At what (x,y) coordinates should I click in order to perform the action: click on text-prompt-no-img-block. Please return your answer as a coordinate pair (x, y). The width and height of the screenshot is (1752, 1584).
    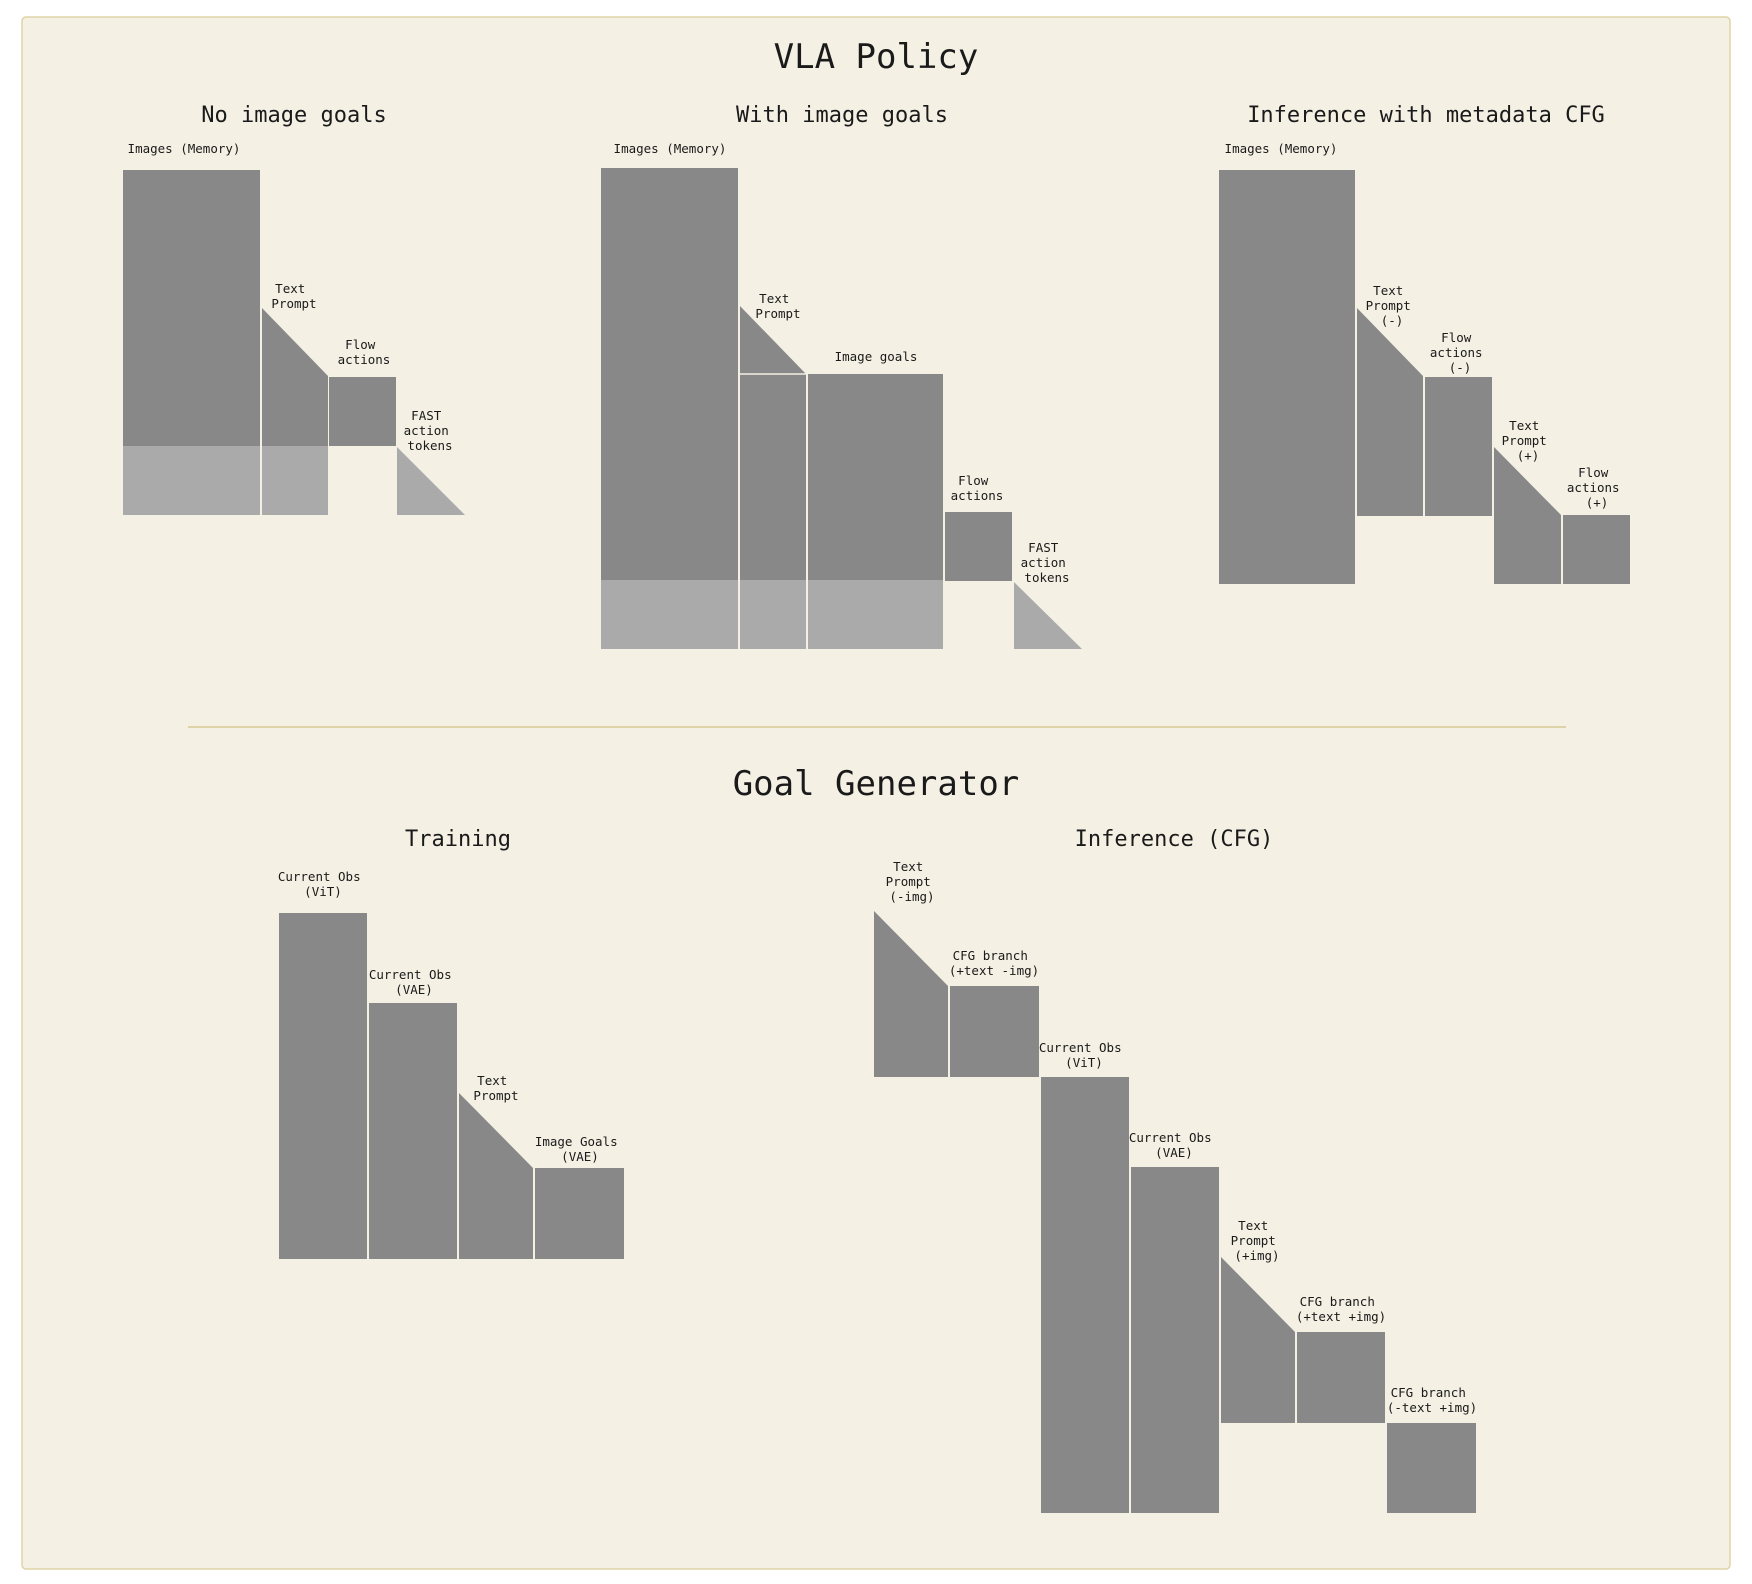
    Looking at the image, I should click on (911, 994).